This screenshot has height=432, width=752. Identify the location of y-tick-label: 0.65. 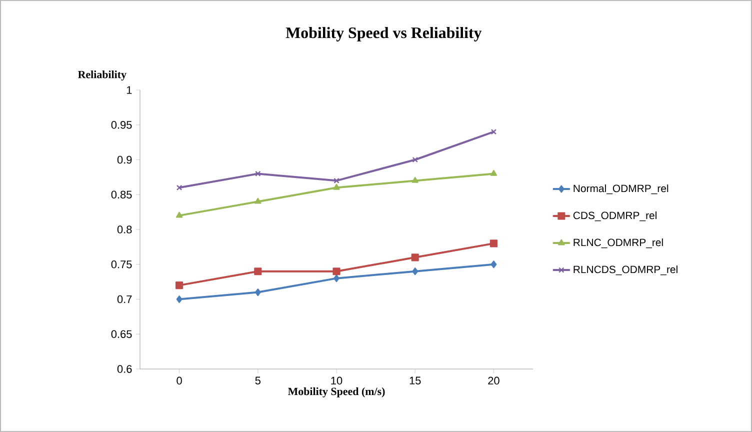
(121, 334).